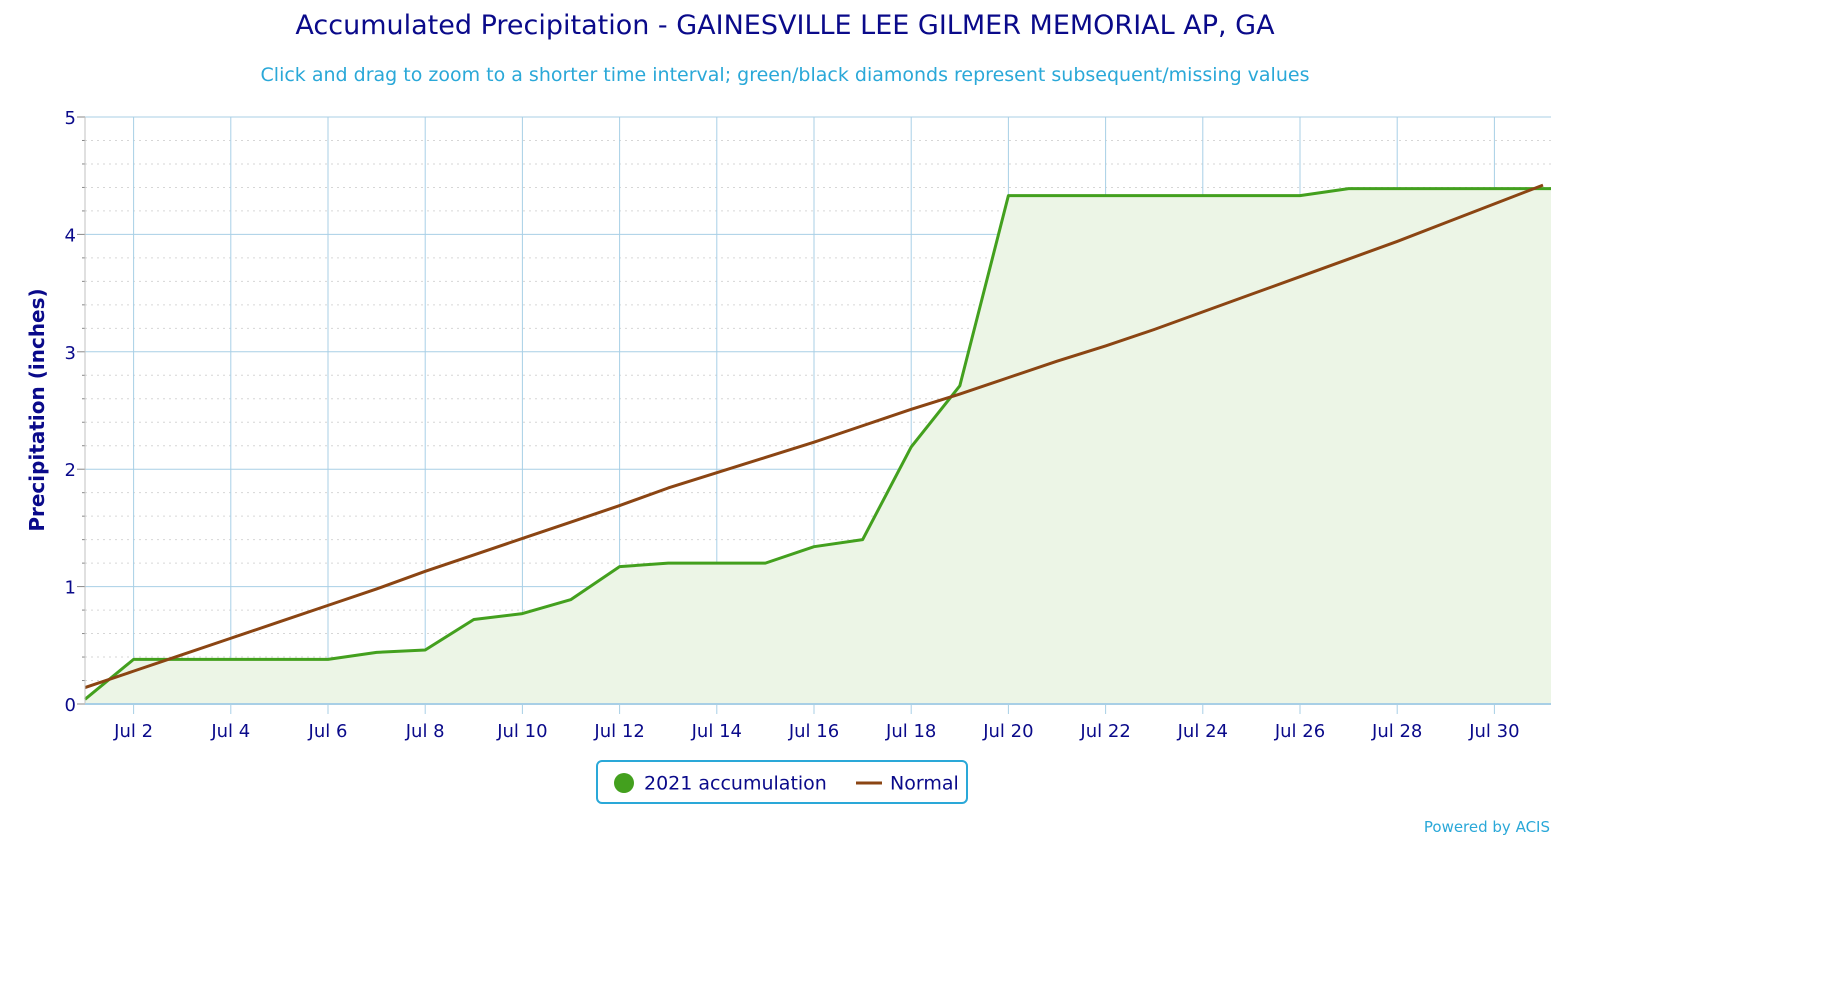 This screenshot has width=1834, height=984. Describe the element at coordinates (813, 731) in the screenshot. I see `x-tick-label: Jul 16` at that location.